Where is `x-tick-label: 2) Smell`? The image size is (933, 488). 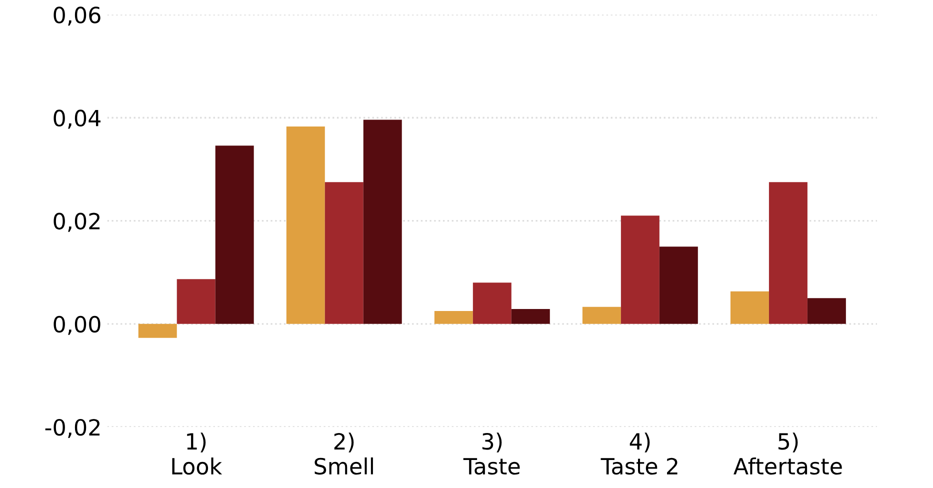
x-tick-label: 2) Smell is located at coordinates (343, 453).